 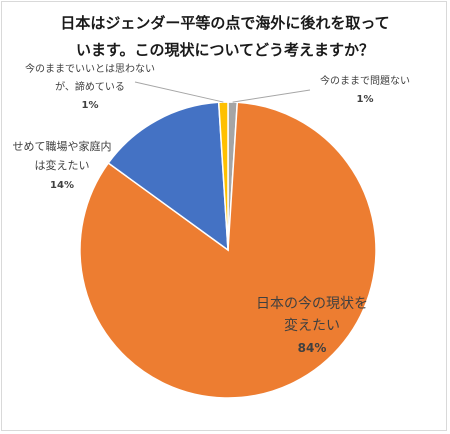 What do you see at coordinates (62, 146) in the screenshot?
I see `slice-label-line: せめて職場や家庭内` at bounding box center [62, 146].